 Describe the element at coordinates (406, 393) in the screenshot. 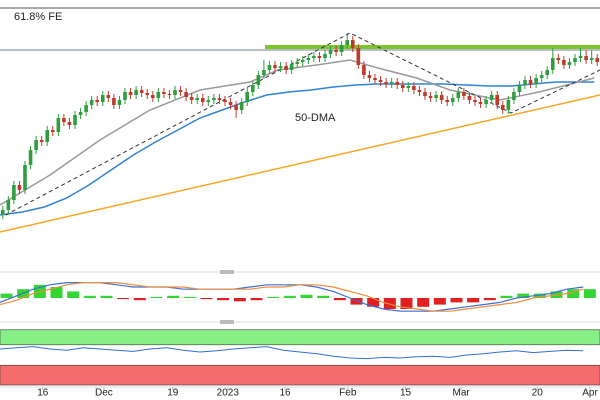

I see `x-tick-label: 15` at that location.